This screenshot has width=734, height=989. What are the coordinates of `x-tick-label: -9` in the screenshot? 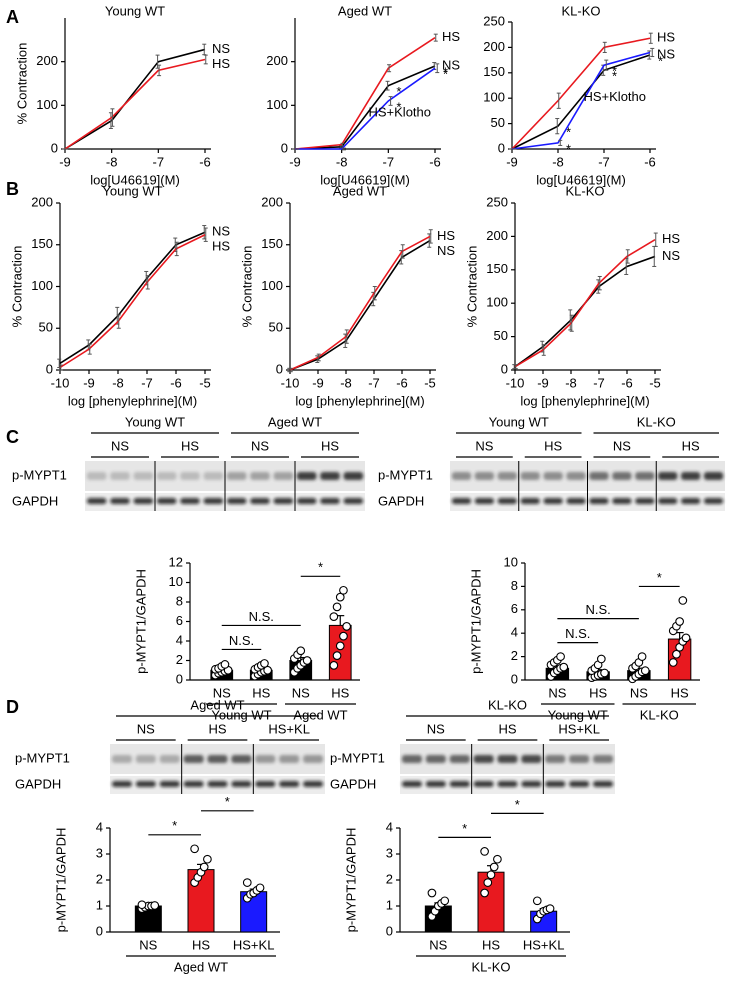 It's located at (543, 382).